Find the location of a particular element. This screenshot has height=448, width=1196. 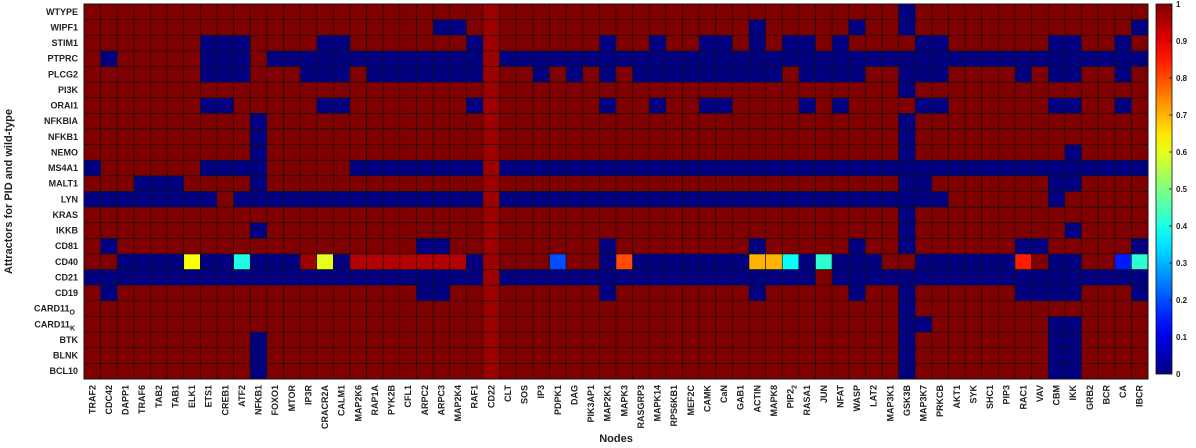

x-tick-label: RAP1A is located at coordinates (375, 400).